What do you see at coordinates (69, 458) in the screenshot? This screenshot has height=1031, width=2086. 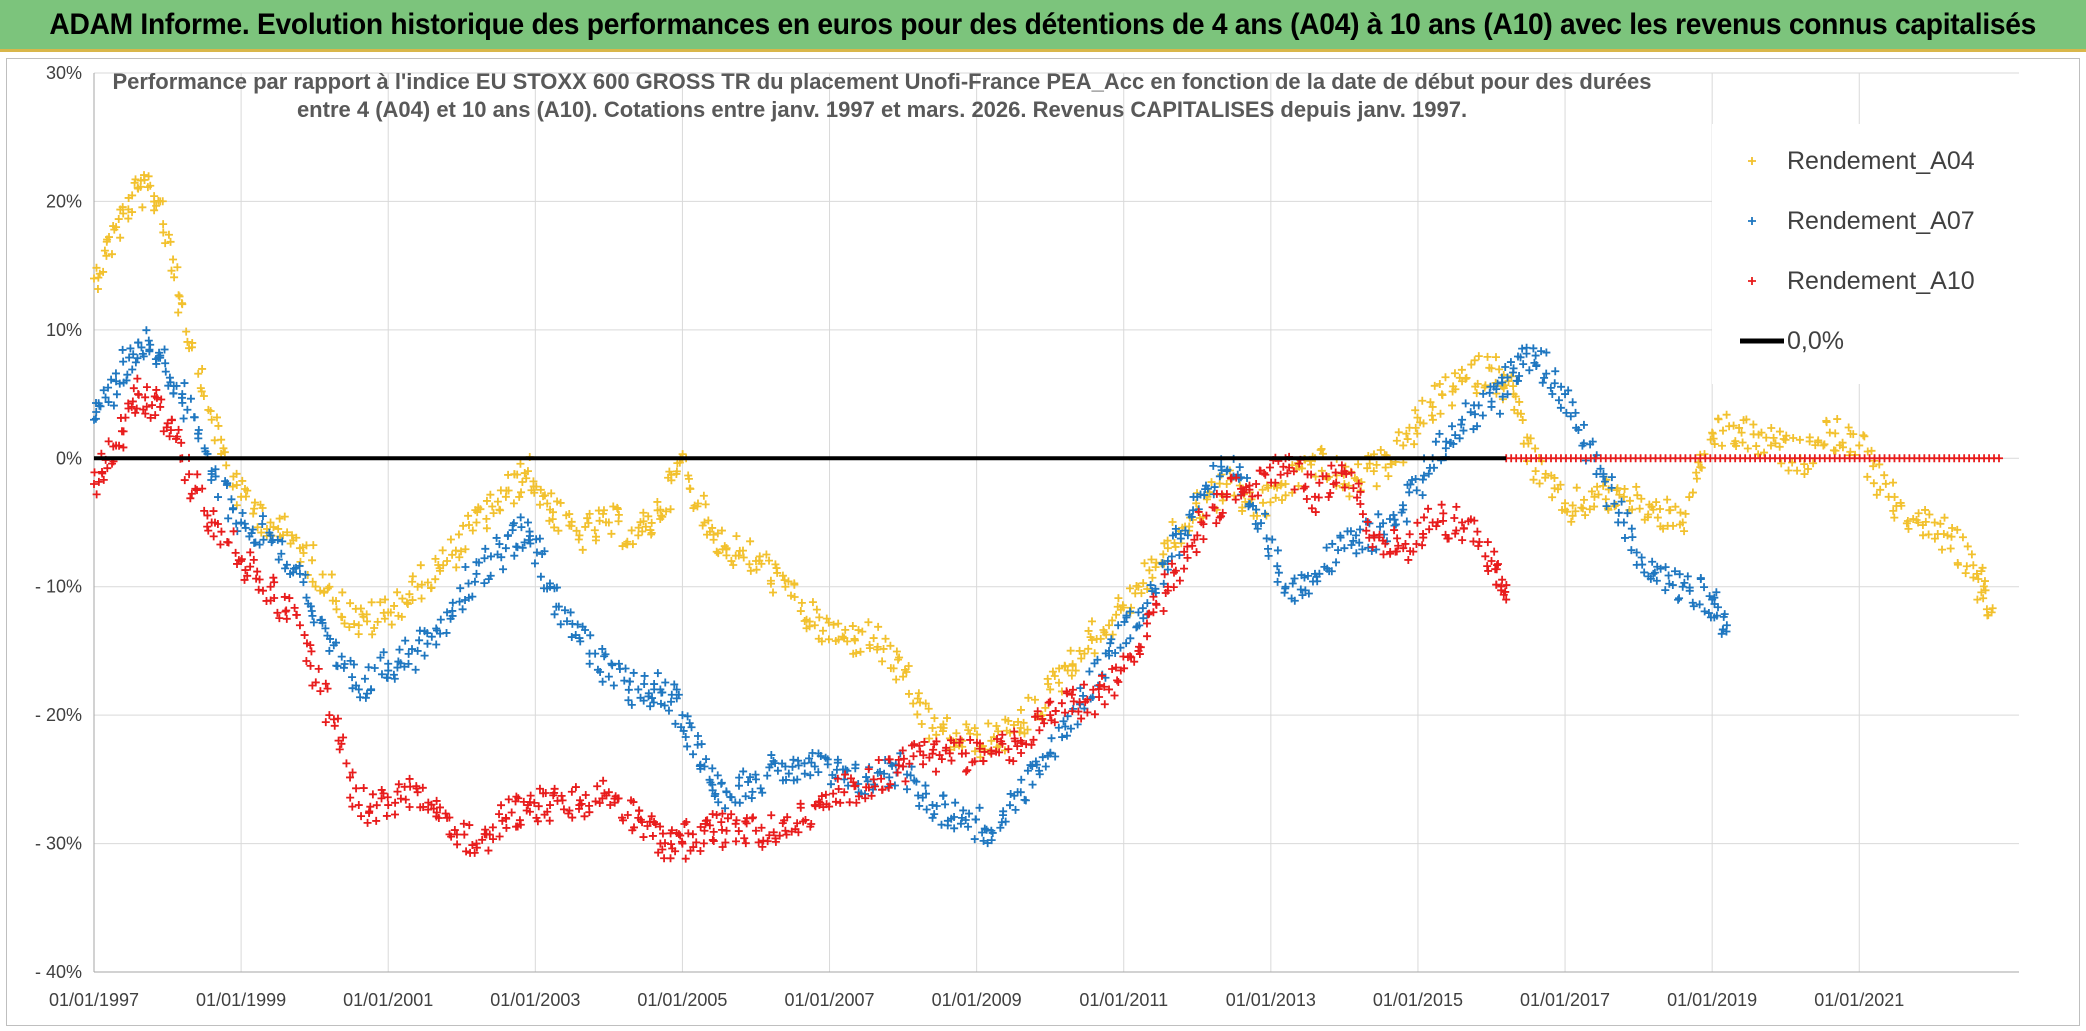 I see `y-tick-label: 0%` at bounding box center [69, 458].